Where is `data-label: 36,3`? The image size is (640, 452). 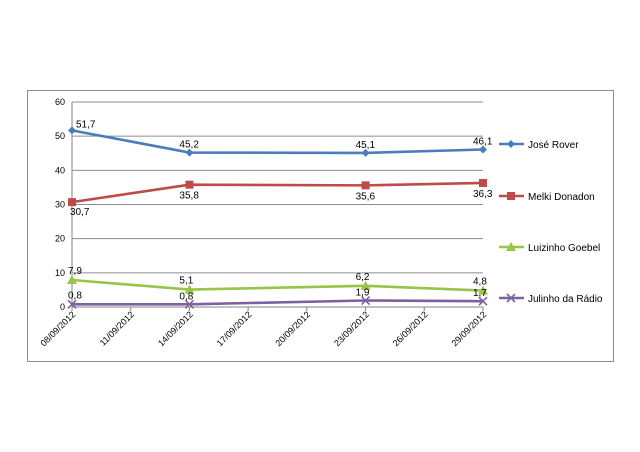
data-label: 36,3 is located at coordinates (483, 194).